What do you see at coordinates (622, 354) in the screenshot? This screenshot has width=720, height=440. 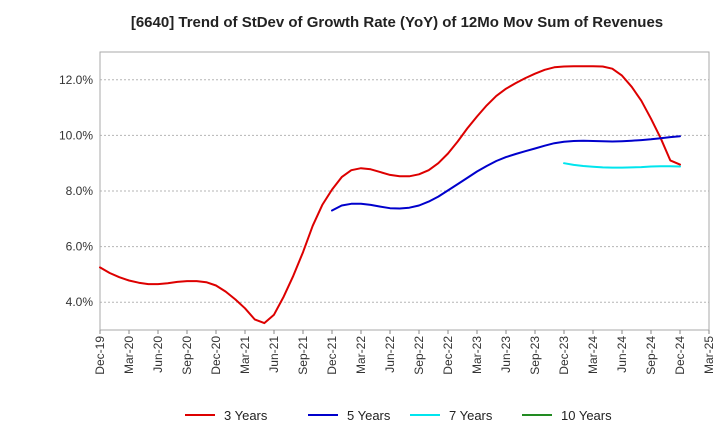 I see `x-tick-label: Jun-24` at bounding box center [622, 354].